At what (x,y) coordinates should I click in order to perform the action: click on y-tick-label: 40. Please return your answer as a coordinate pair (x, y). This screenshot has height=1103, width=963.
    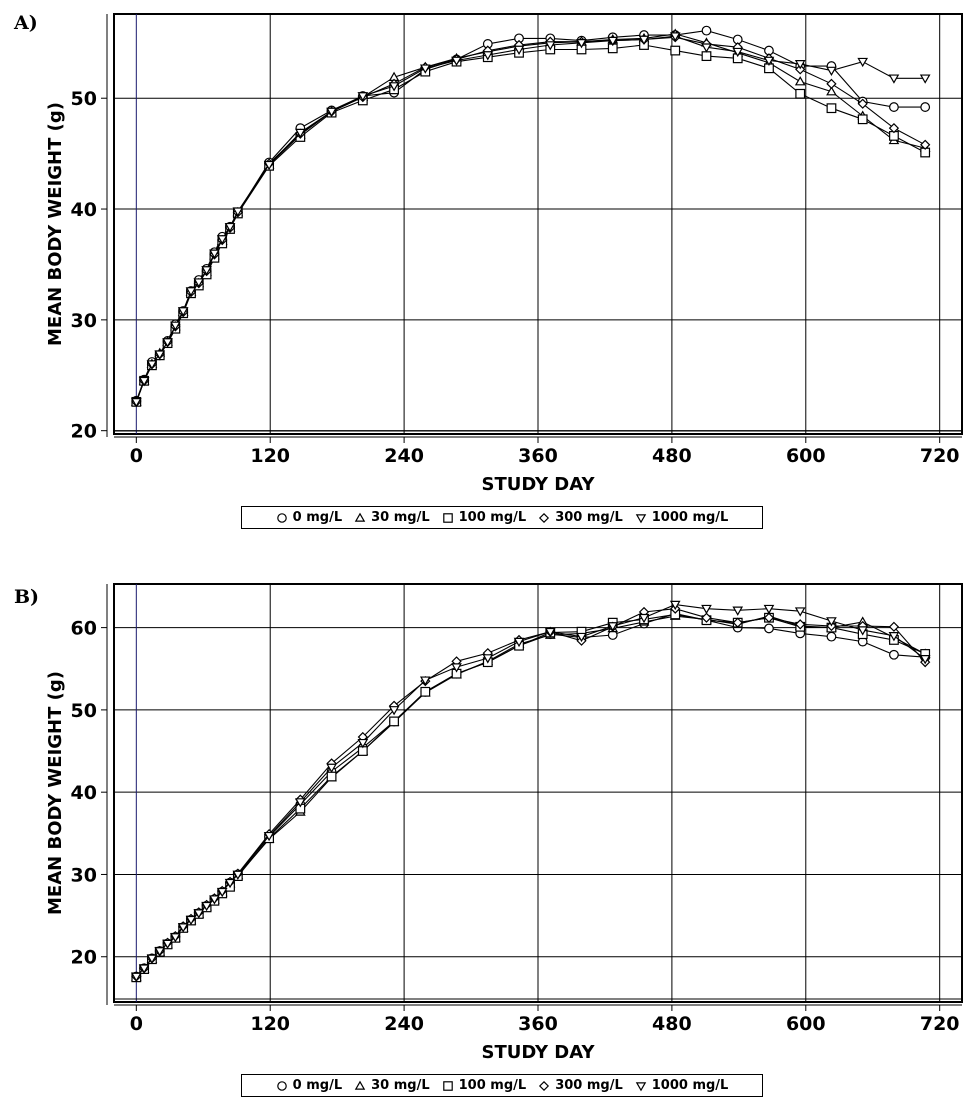
    Looking at the image, I should click on (84, 210).